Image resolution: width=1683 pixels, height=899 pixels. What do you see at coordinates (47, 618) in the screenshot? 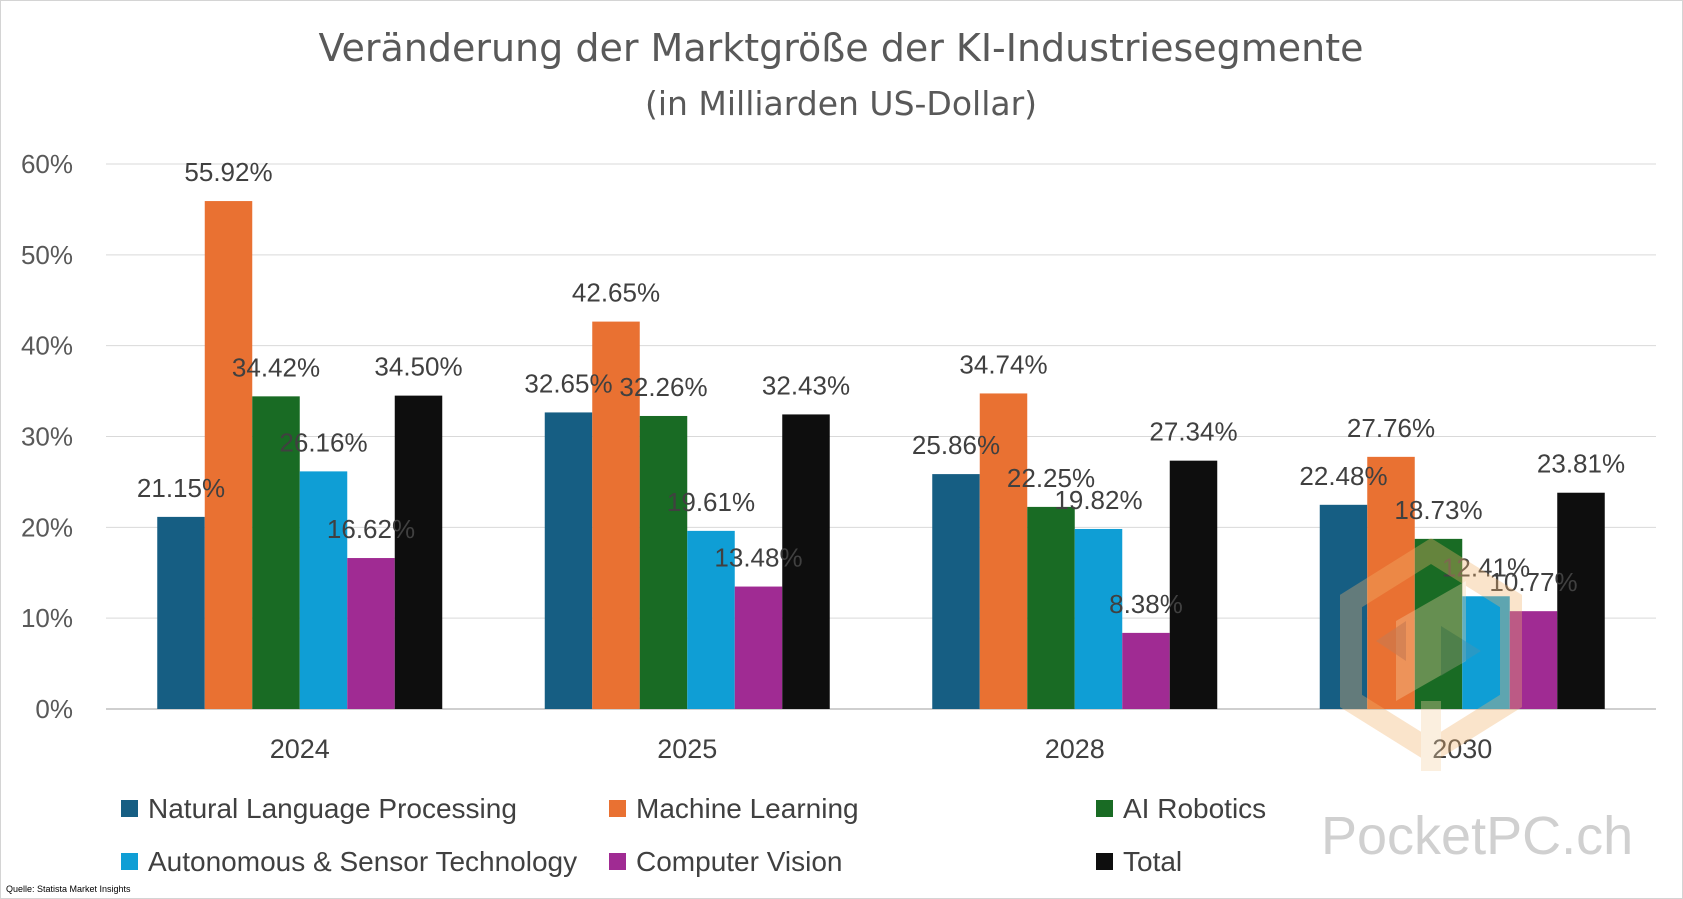
I see `y-tick-label: 10%` at bounding box center [47, 618].